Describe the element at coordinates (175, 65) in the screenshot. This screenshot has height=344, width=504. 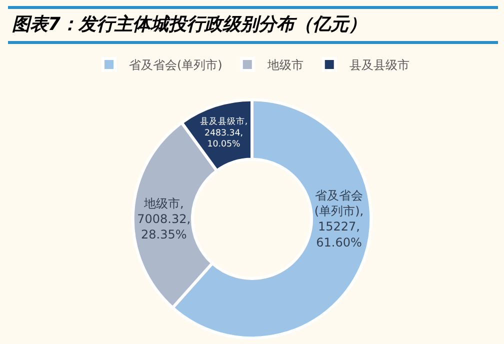
I see `legend-label: 省及省会(单列市)` at that location.